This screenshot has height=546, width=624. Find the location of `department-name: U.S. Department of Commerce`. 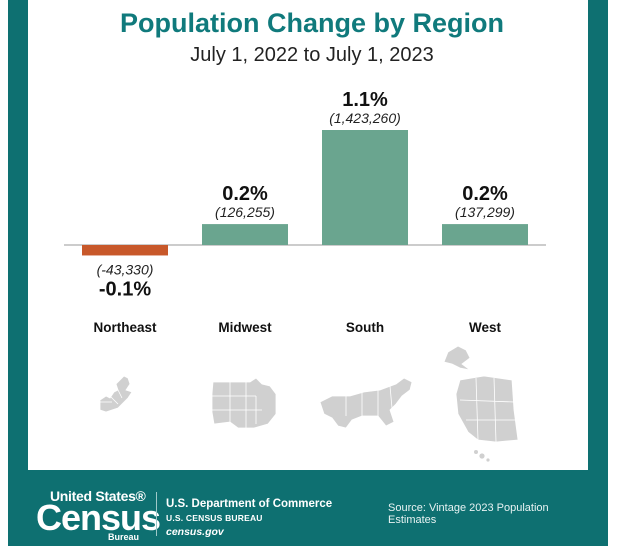

department-name: U.S. Department of Commerce is located at coordinates (249, 504).